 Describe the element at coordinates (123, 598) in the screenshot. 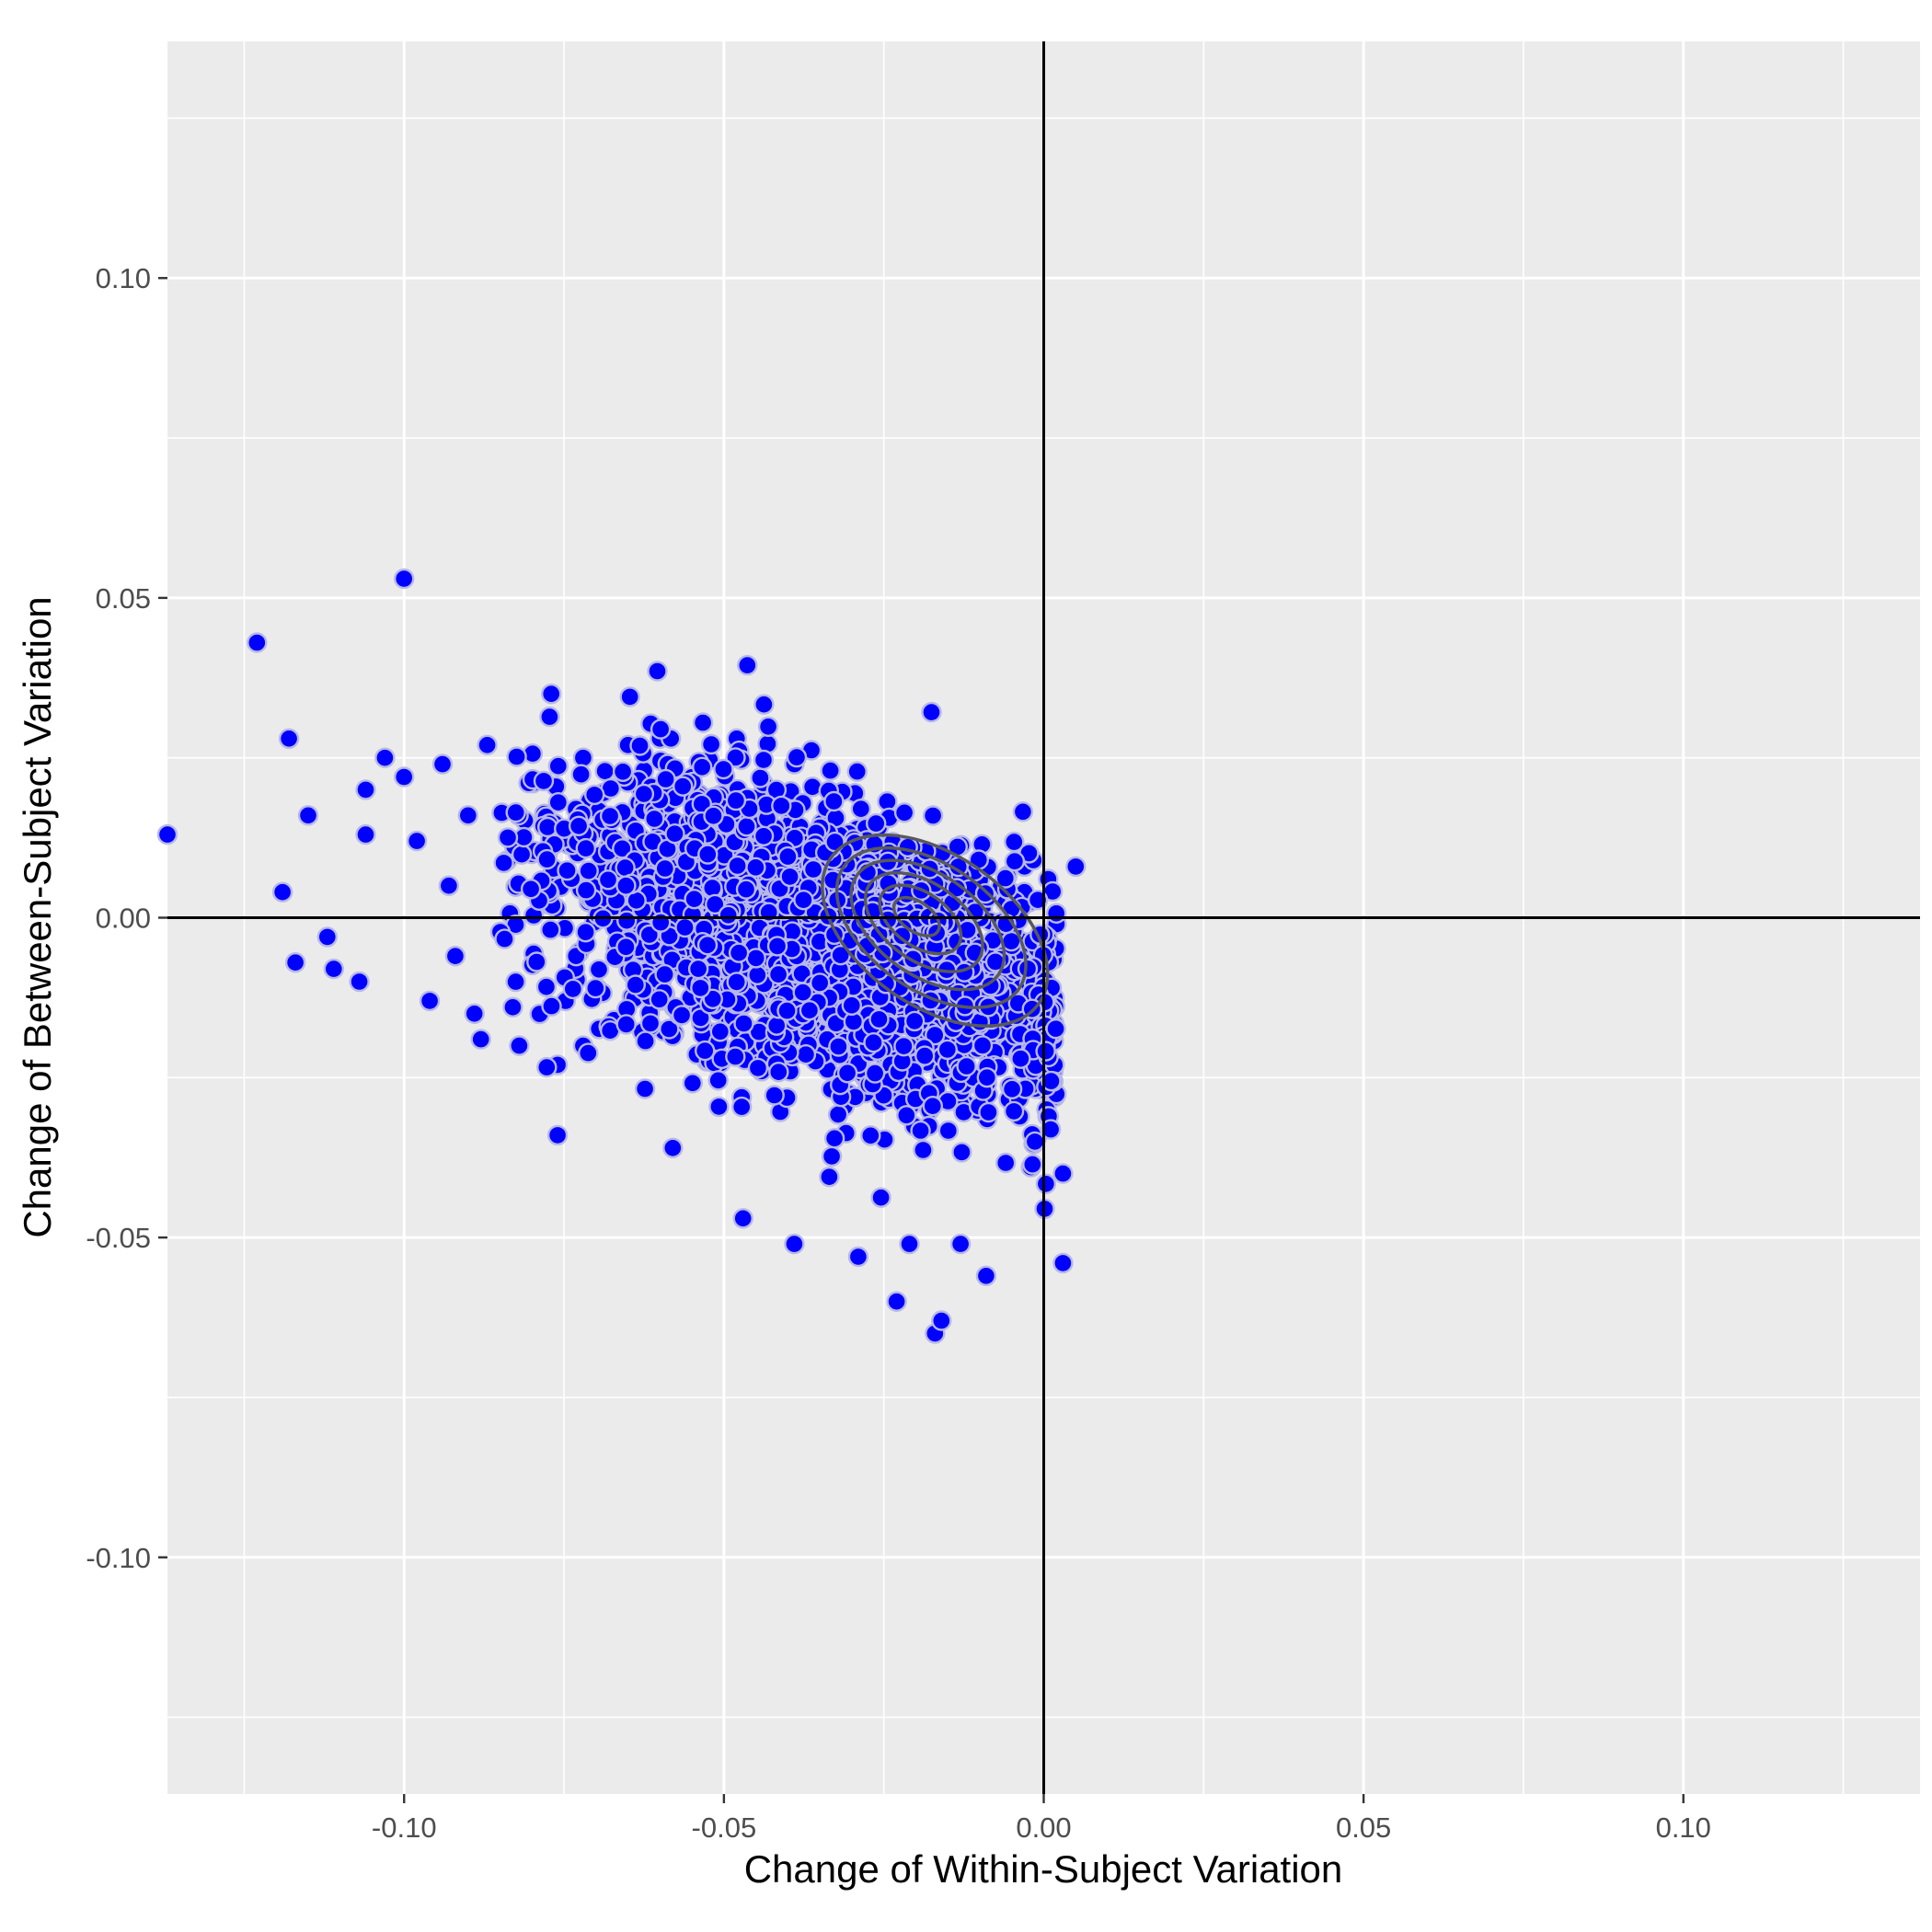

I see `y-tick-label: 0.05` at that location.